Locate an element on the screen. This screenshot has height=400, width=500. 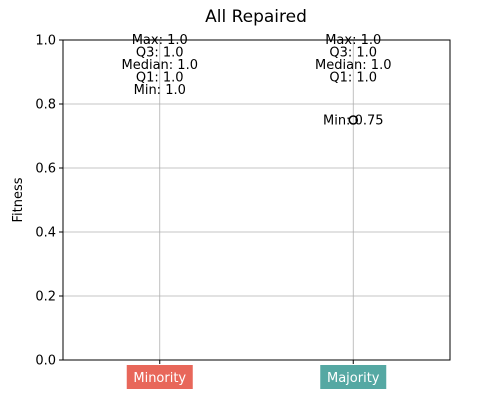
outlier-point is located at coordinates (353, 120).